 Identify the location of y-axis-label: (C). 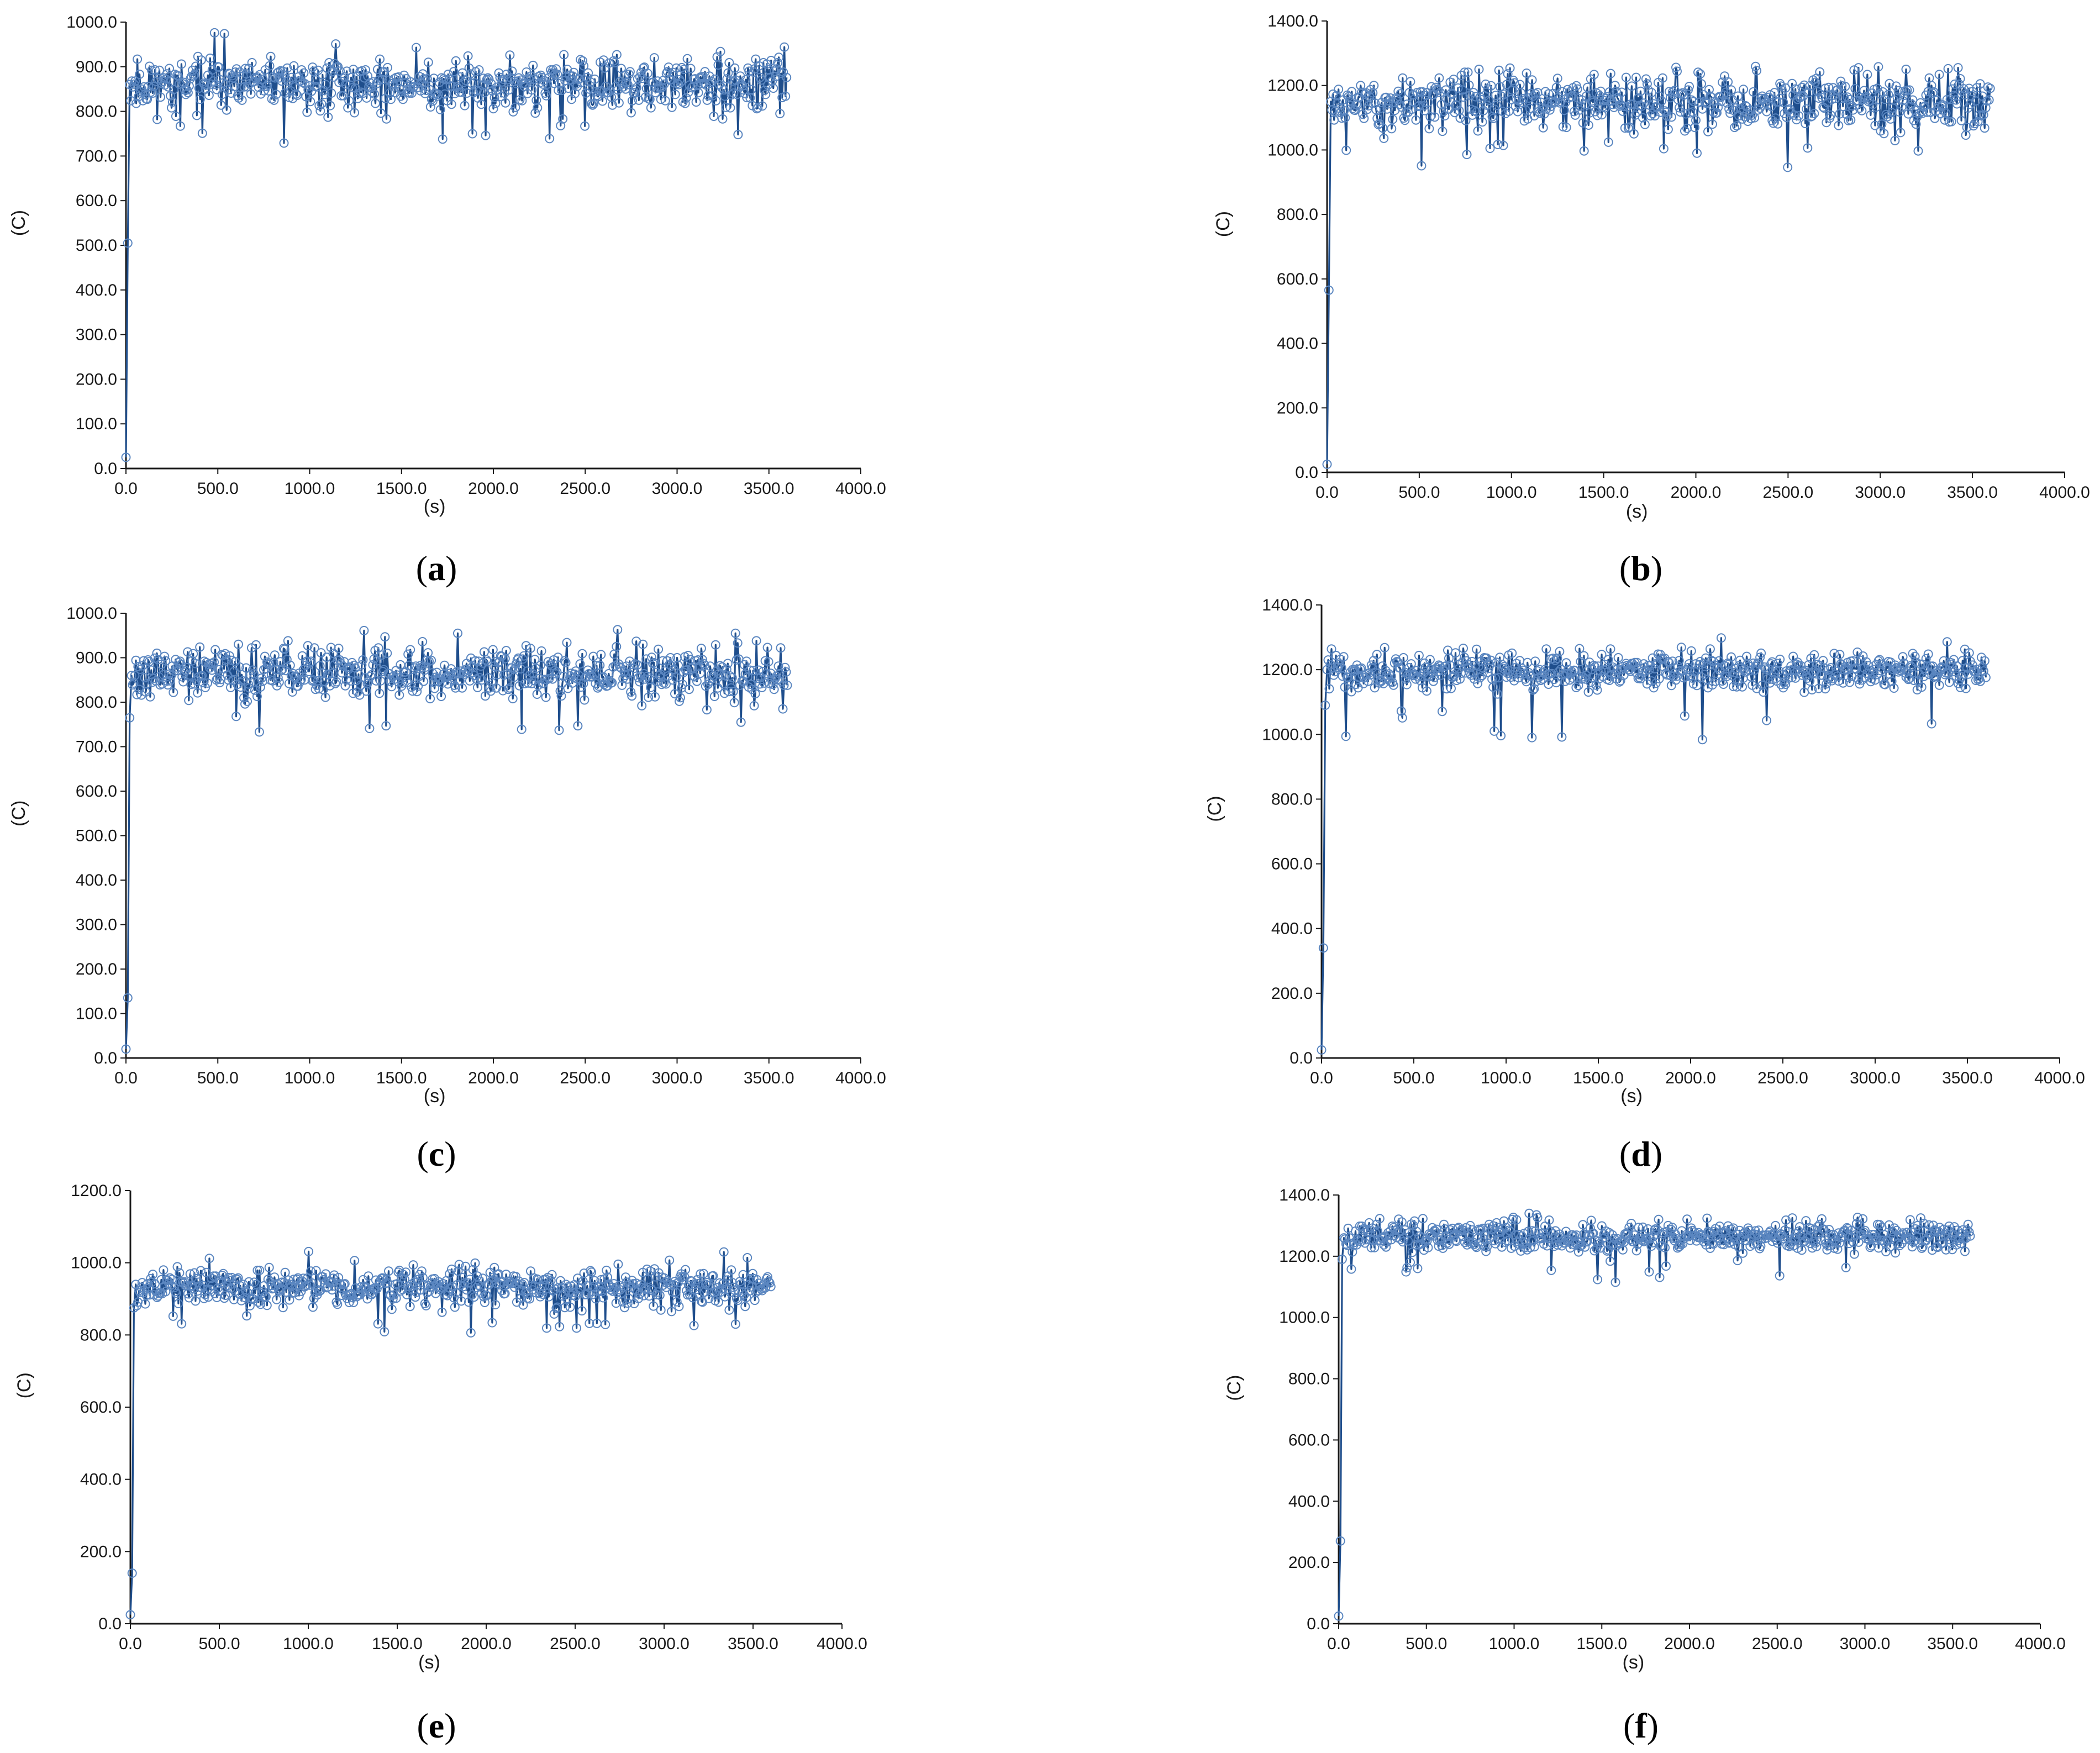
(1214, 809).